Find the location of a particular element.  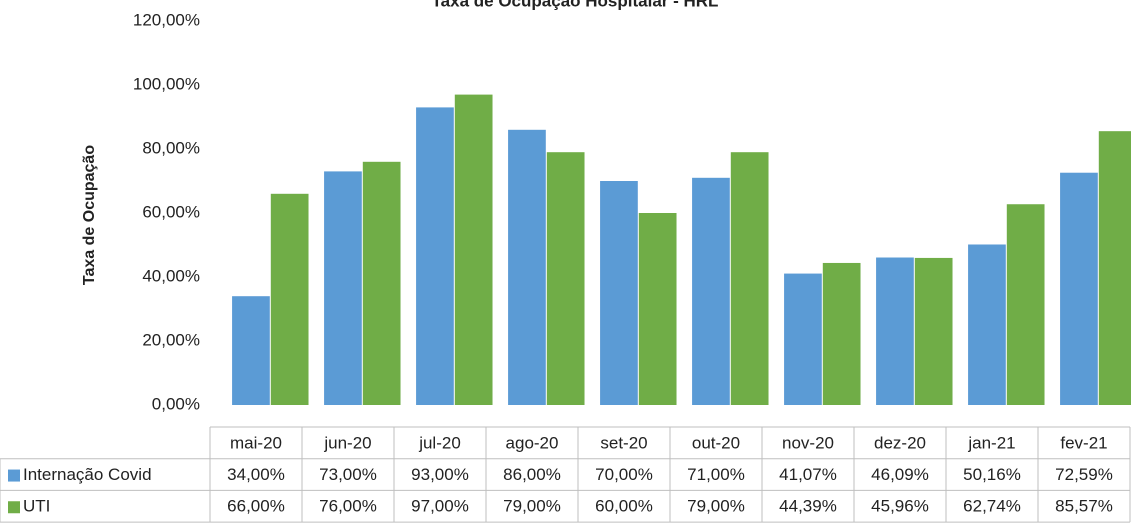

x-tick-label: jul-20 is located at coordinates (439, 442).